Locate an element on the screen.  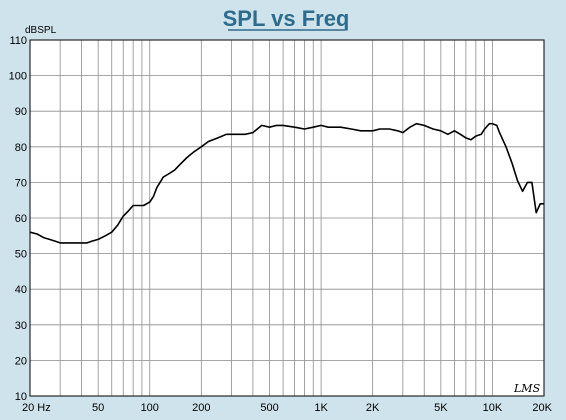
x-tick-label: 2K is located at coordinates (373, 408).